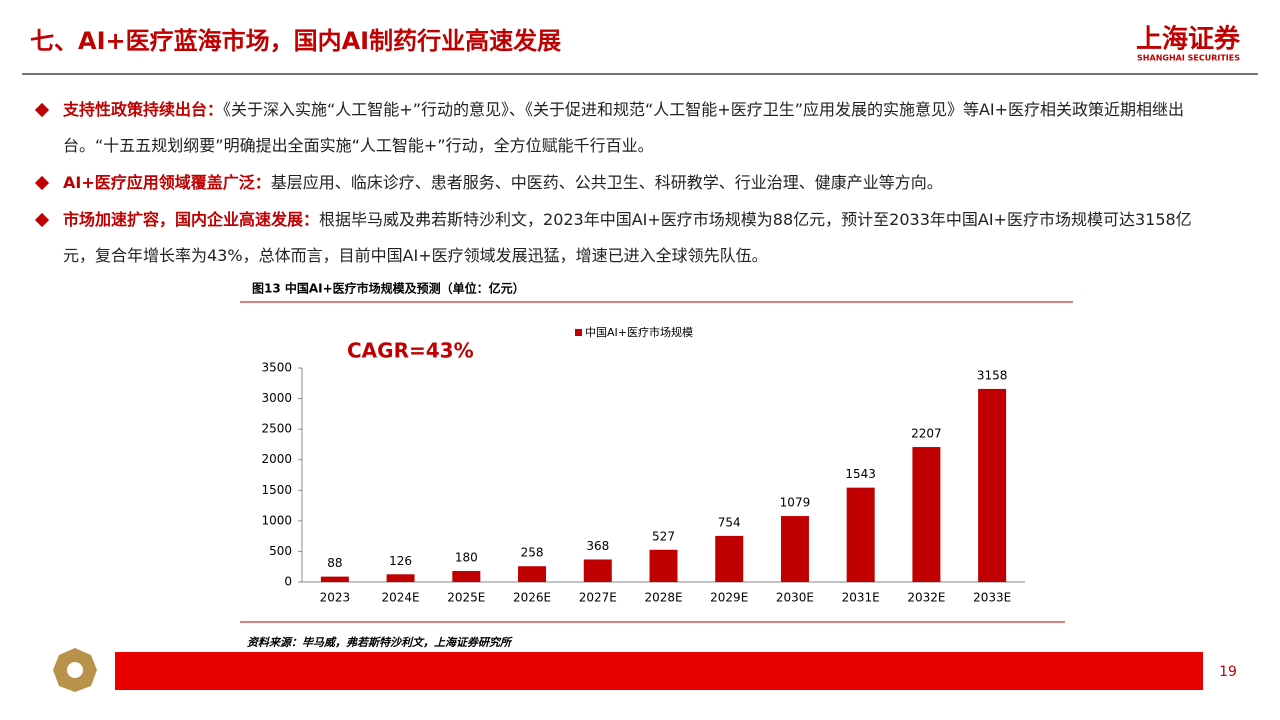 This screenshot has height=720, width=1280. I want to click on x-tick-label: 2023, so click(335, 598).